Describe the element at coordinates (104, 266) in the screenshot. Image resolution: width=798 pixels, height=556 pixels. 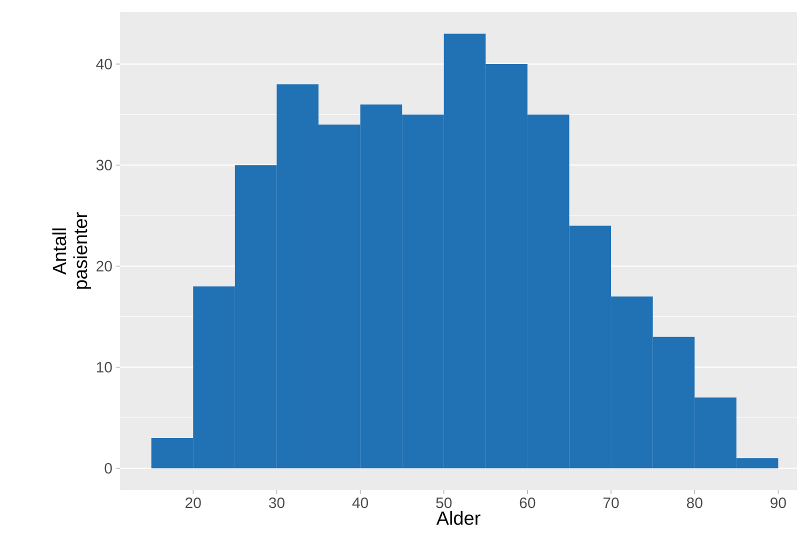
I see `y-tick-label: 20` at that location.